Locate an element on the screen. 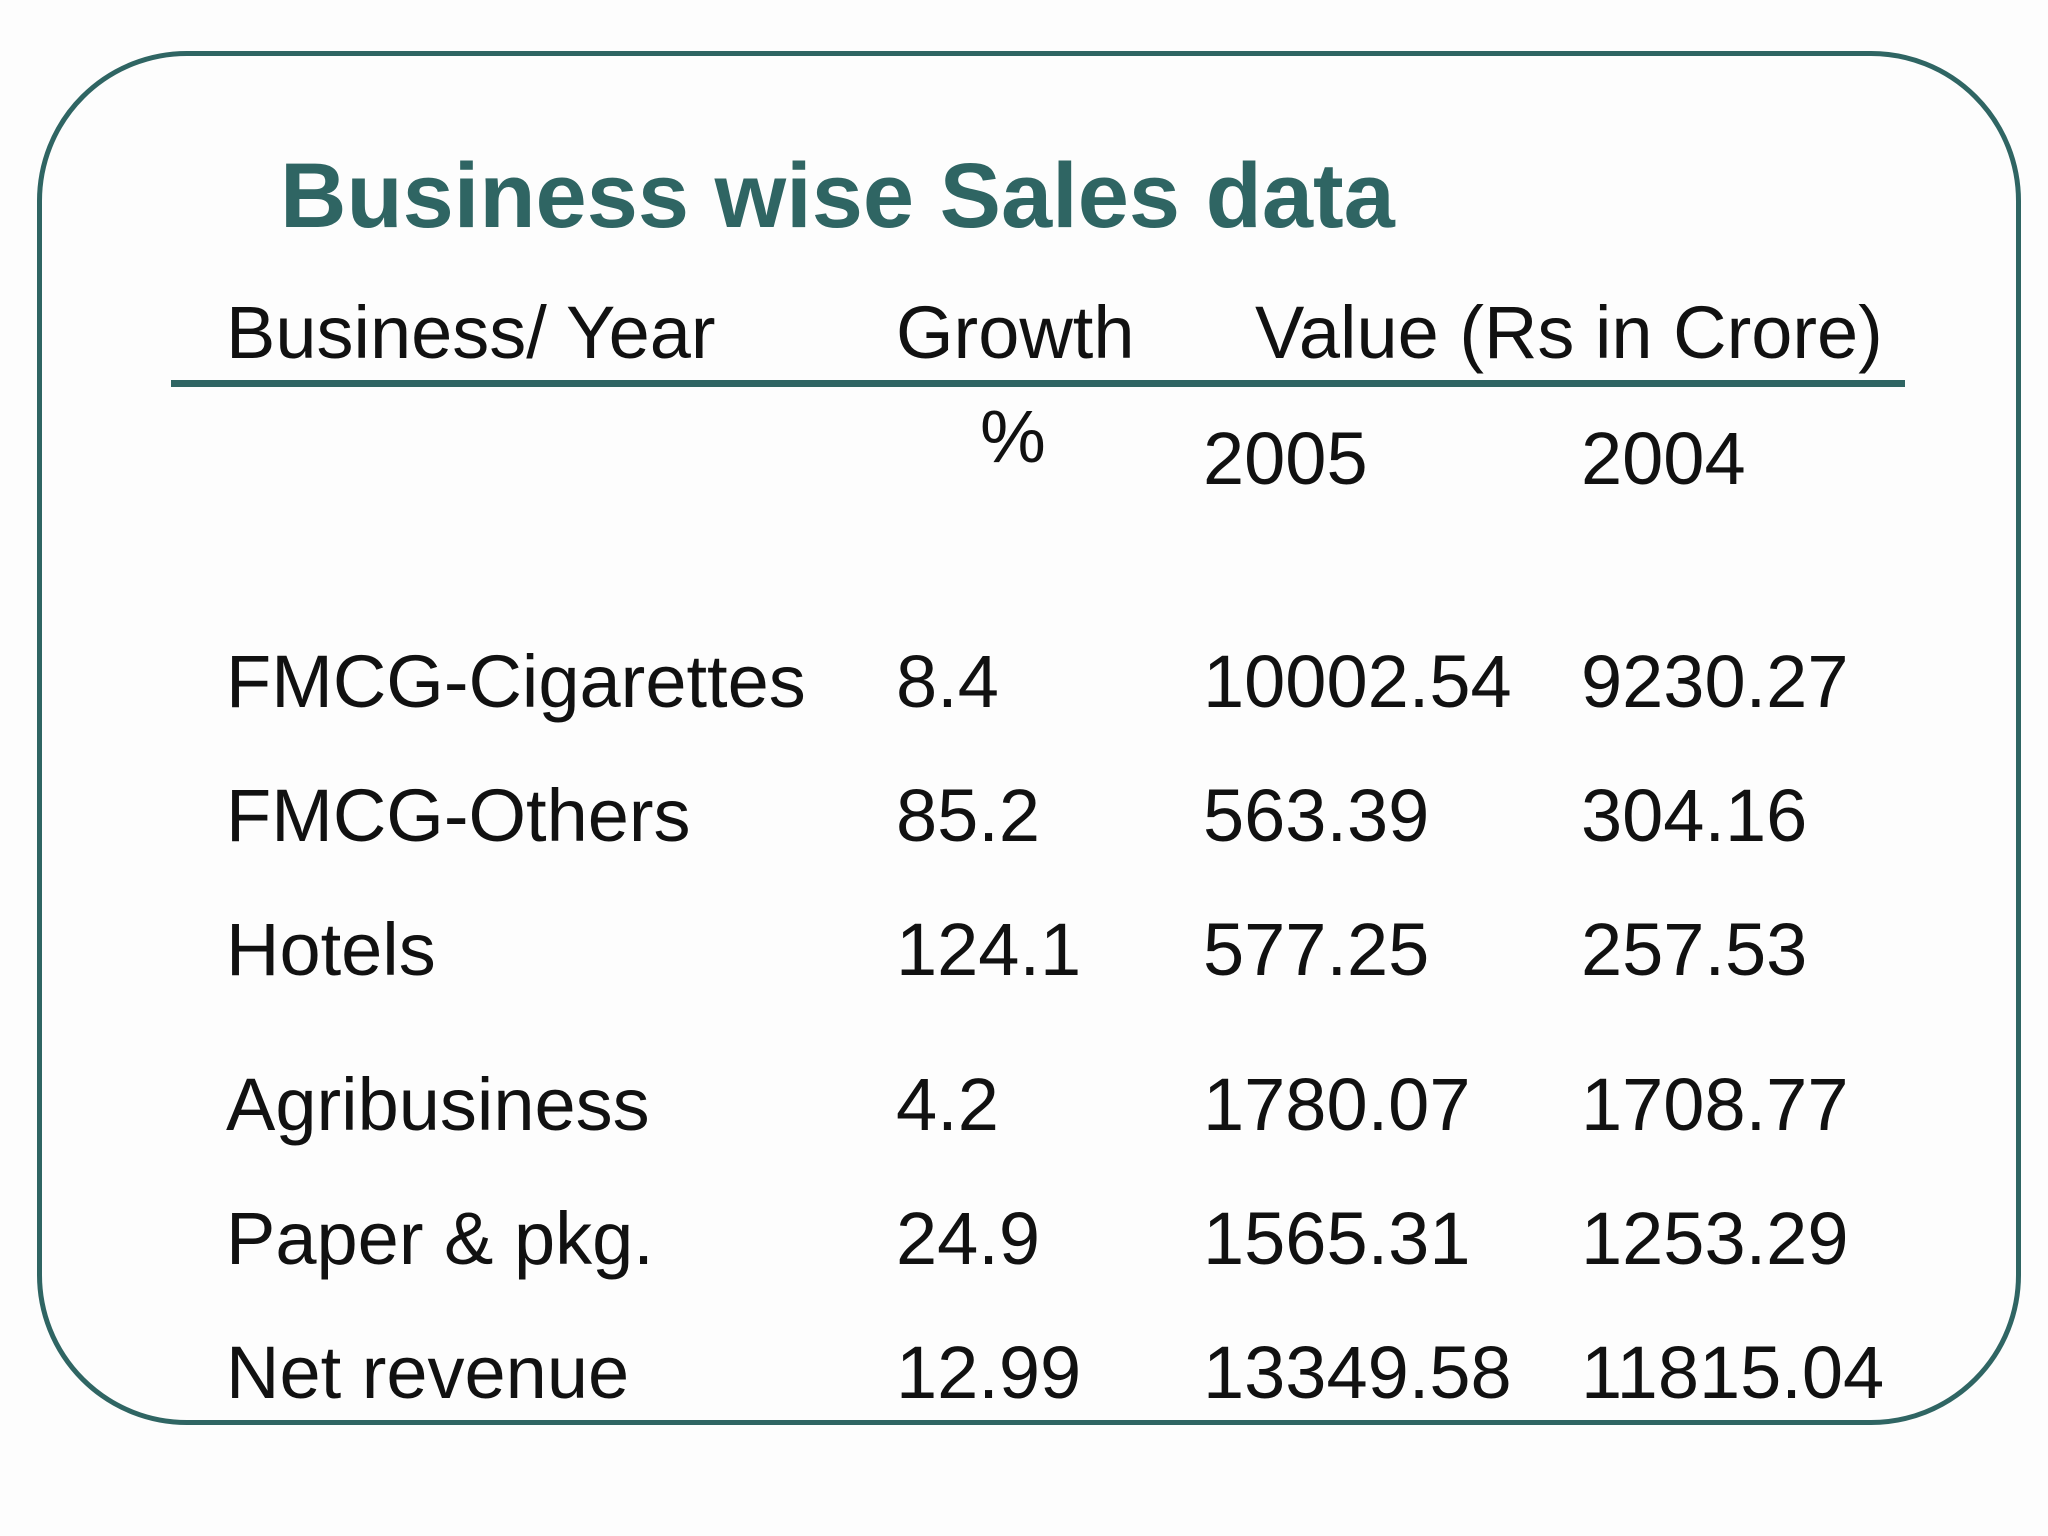 Image resolution: width=2048 pixels, height=1536 pixels. header-value: Value (Rs in Crore) is located at coordinates (1569, 332).